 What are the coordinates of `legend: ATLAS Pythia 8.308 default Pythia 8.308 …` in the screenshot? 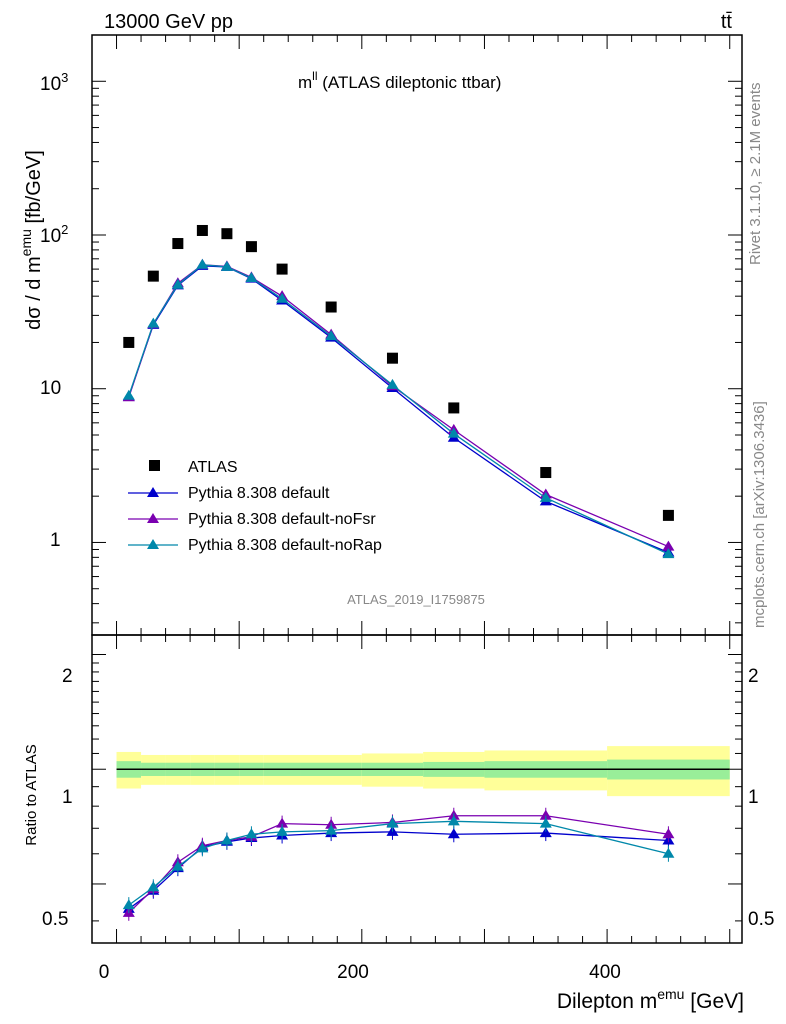 It's located at (255, 506).